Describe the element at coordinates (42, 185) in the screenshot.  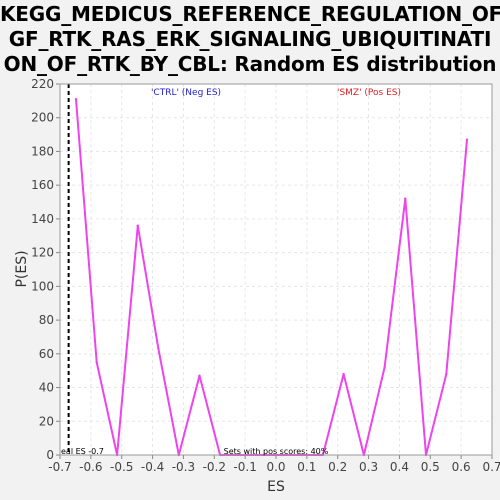
I see `y-tick-label: 160` at that location.